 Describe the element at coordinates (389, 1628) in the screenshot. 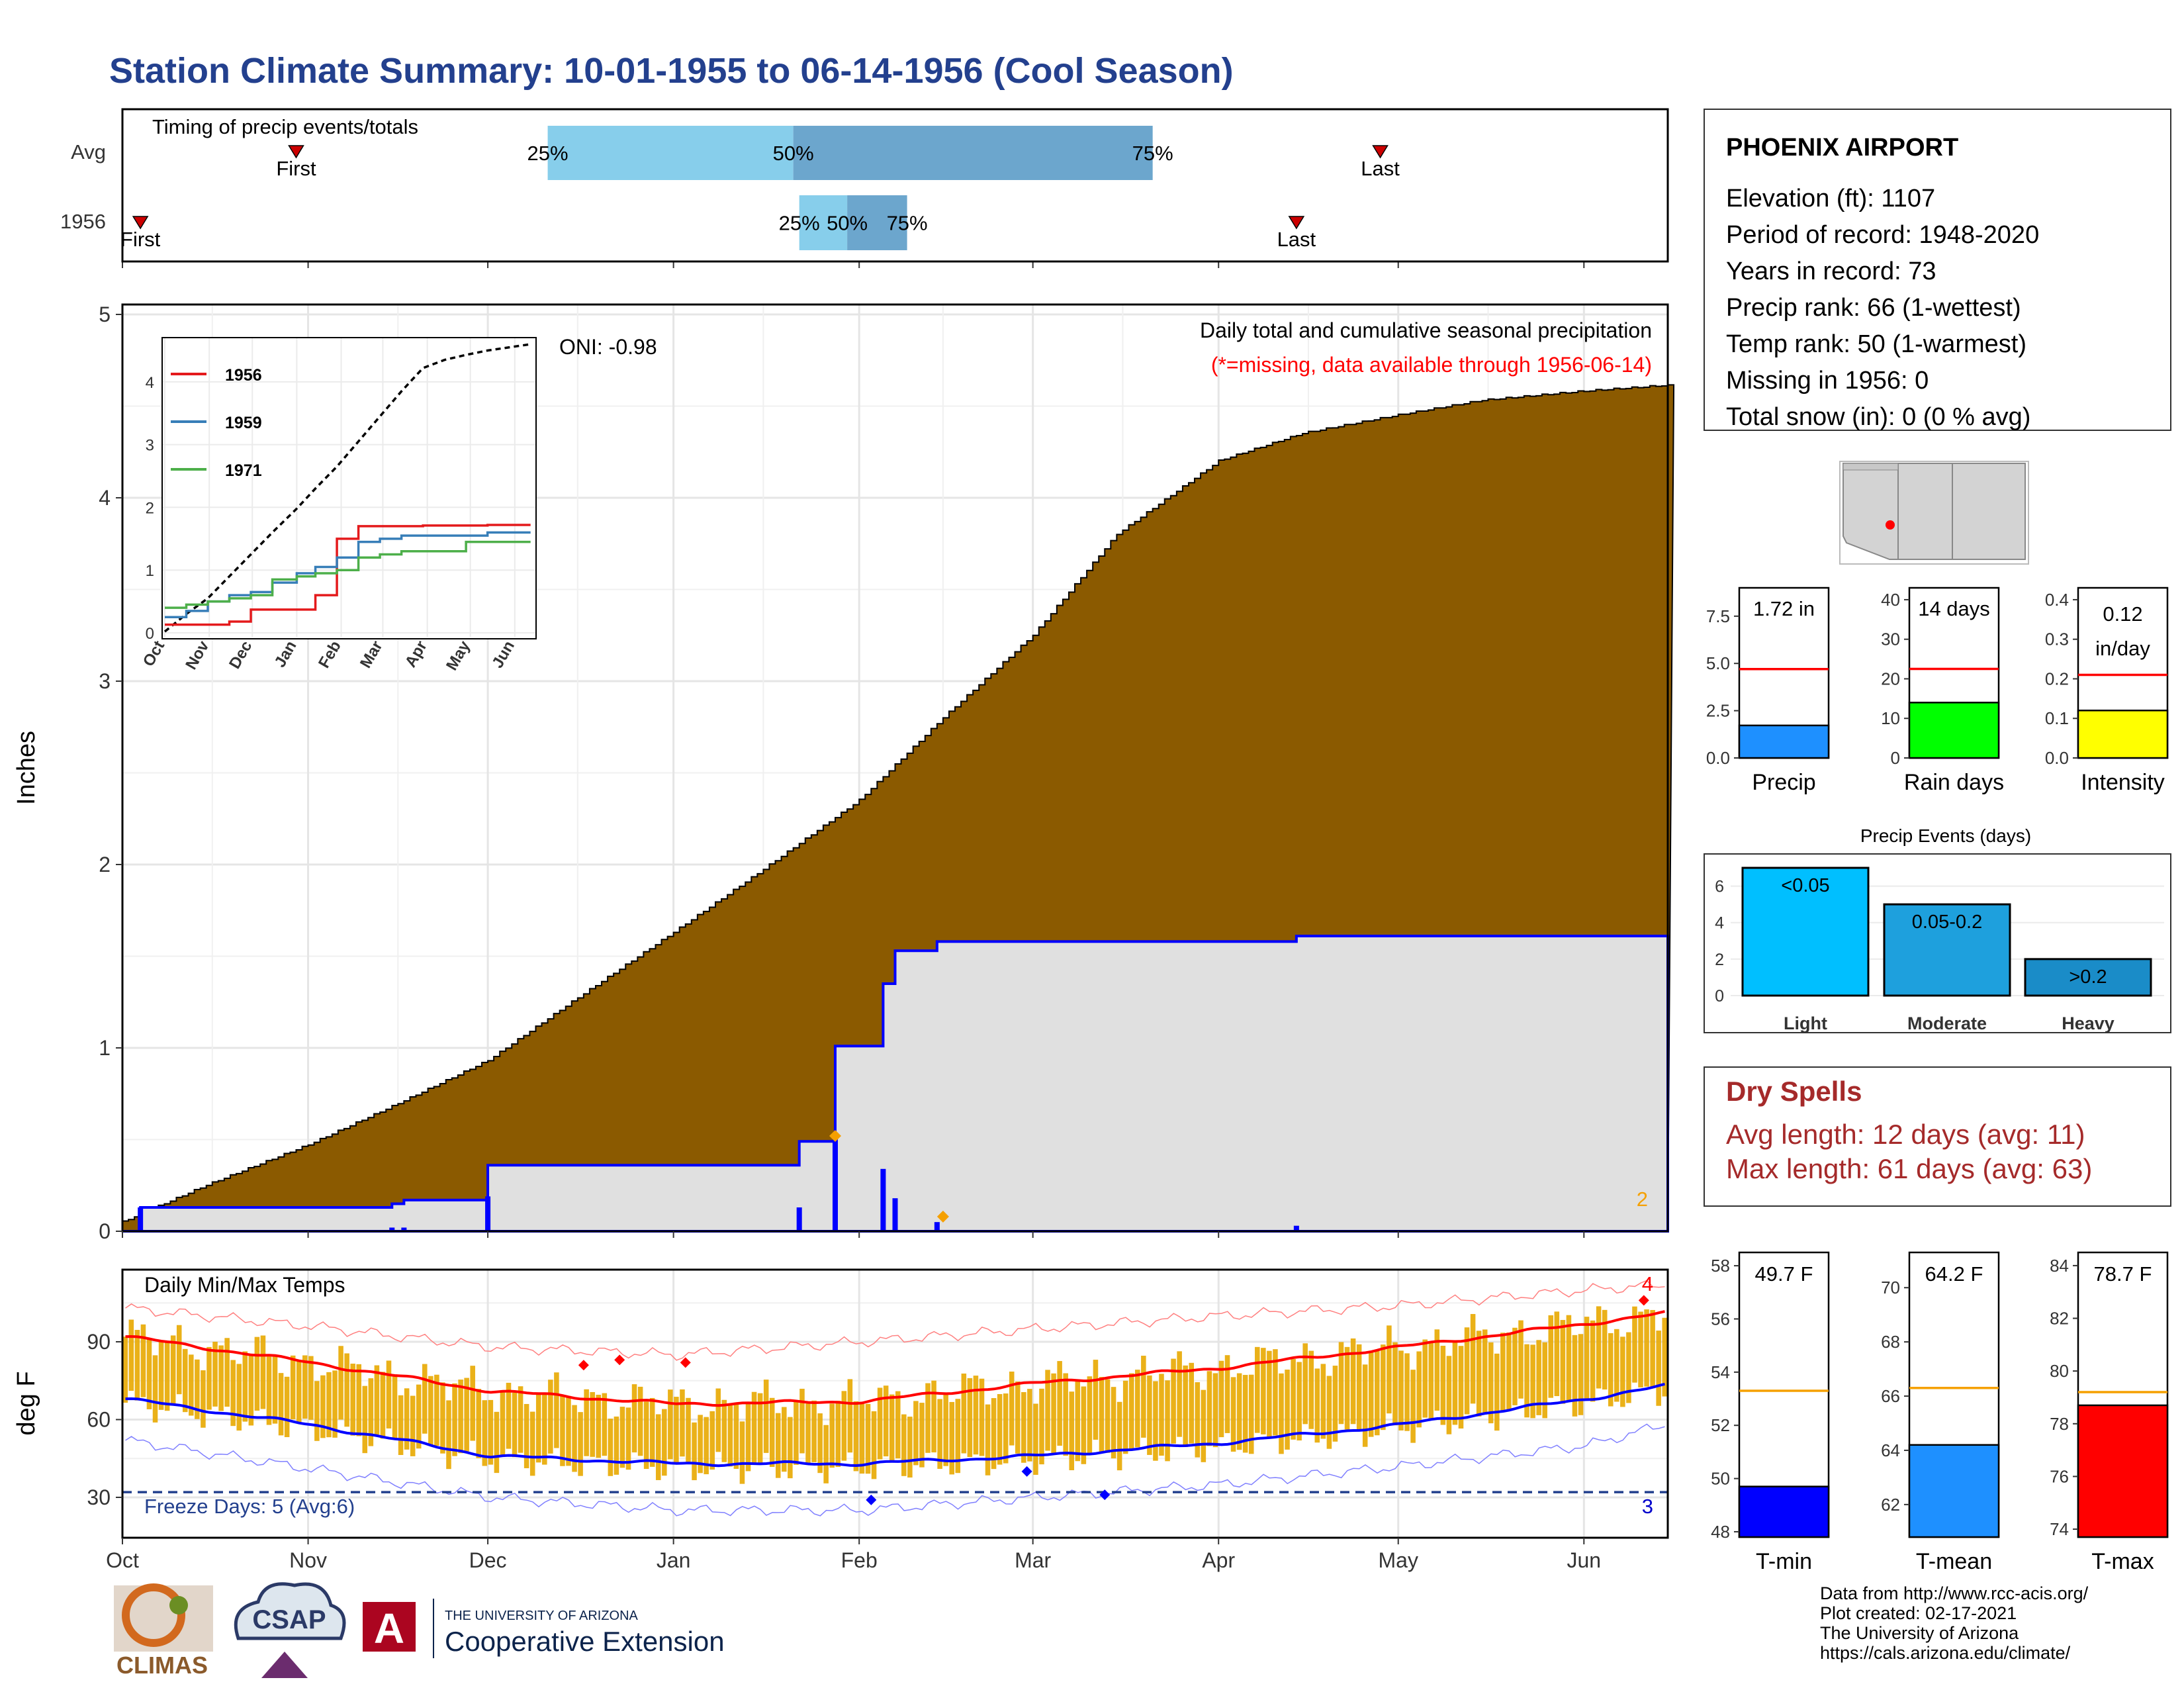

I see `ua-letter: A` at that location.